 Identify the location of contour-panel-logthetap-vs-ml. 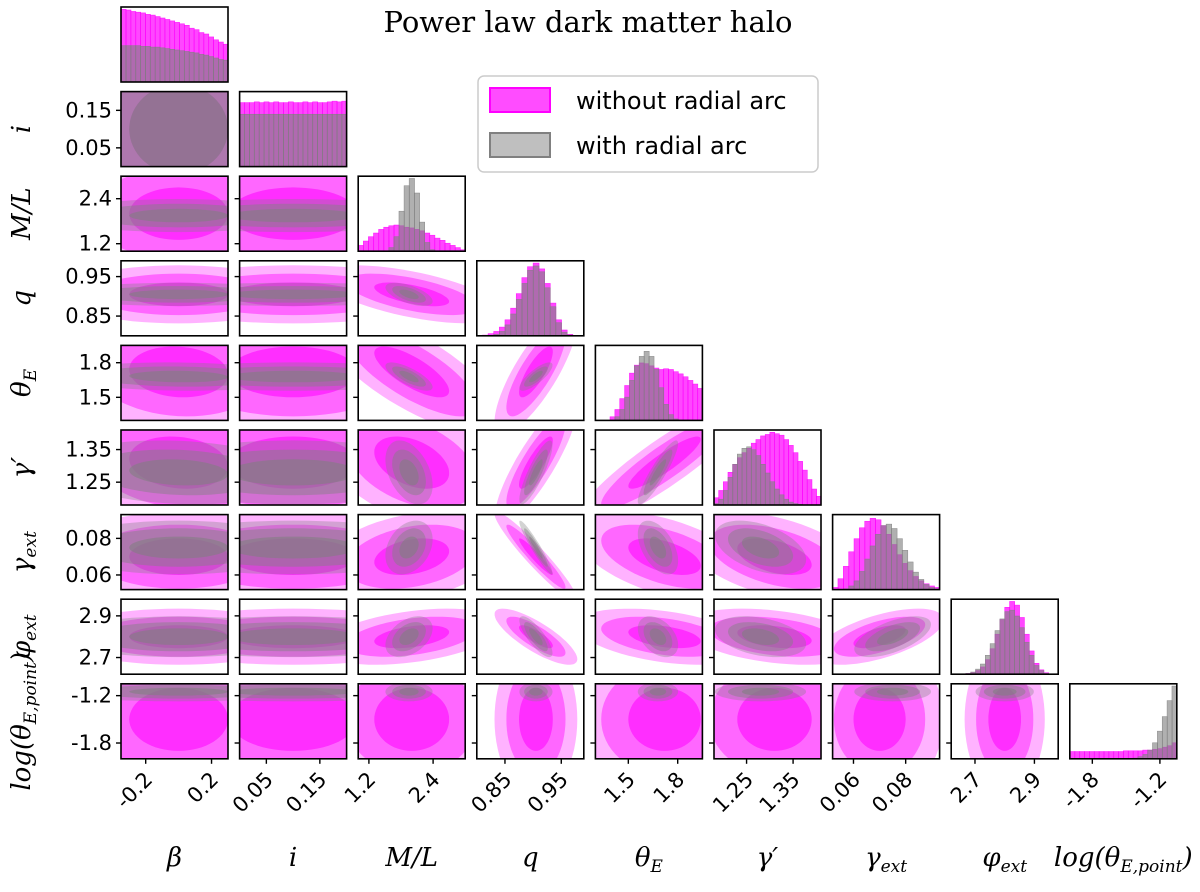
(412, 721).